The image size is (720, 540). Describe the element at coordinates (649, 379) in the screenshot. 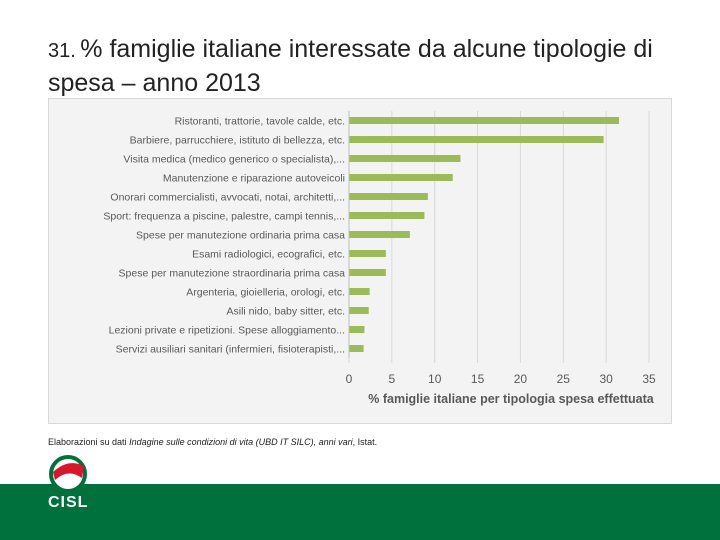

I see `x-tick-label: 35` at that location.